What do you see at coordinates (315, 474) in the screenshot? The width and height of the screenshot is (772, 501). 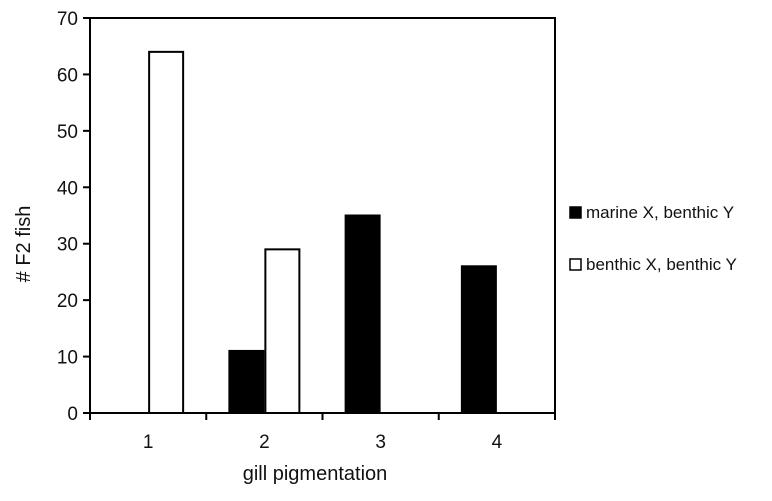 I see `x-axis-label: gill pigmentation` at bounding box center [315, 474].